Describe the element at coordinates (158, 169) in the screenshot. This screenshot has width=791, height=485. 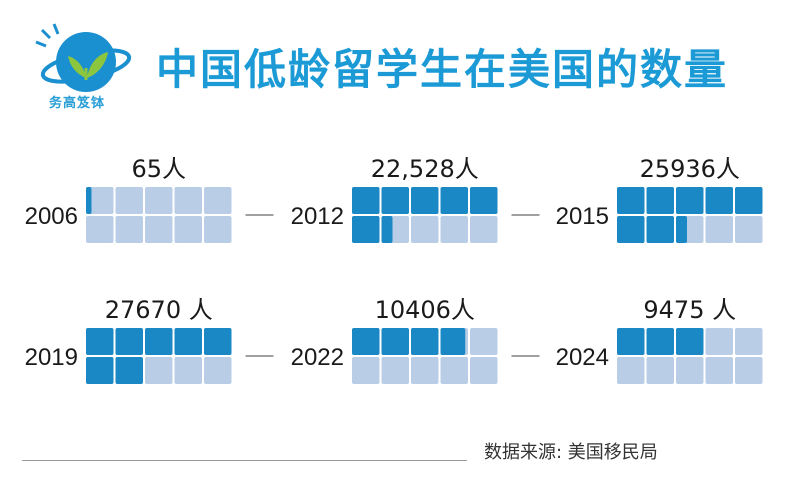
I see `value-label: 65人` at that location.